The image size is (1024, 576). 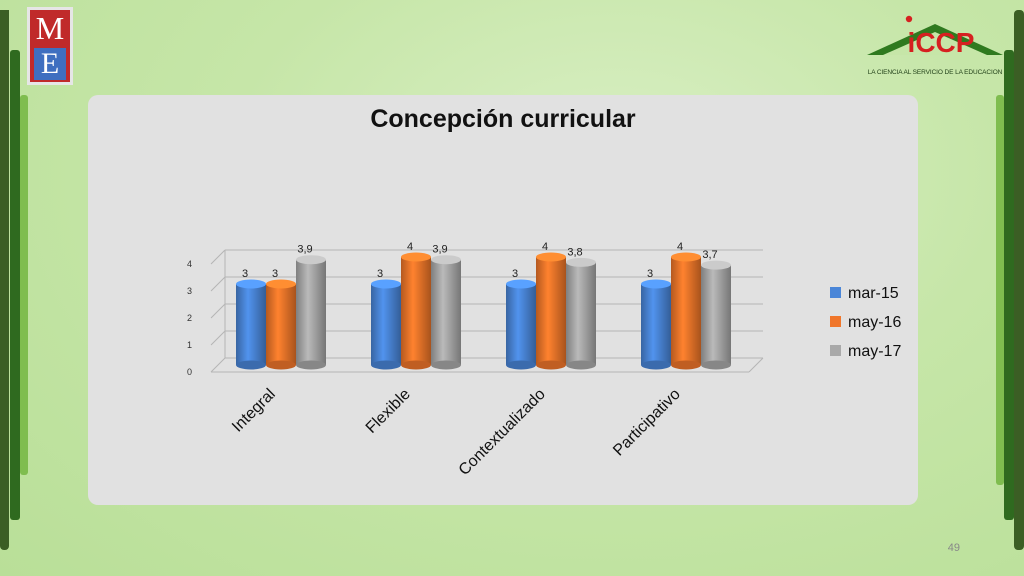 What do you see at coordinates (50, 64) in the screenshot?
I see `logo-letter-e: E` at bounding box center [50, 64].